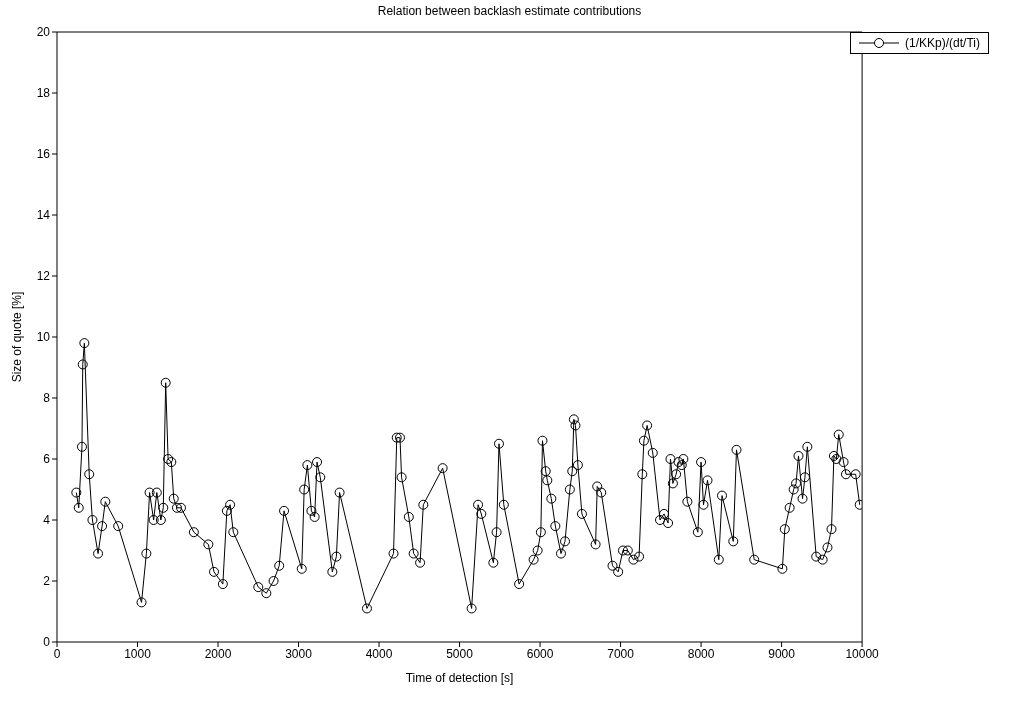 Image resolution: width=1019 pixels, height=722 pixels. Describe the element at coordinates (47, 581) in the screenshot. I see `y-tick-label: 2` at that location.